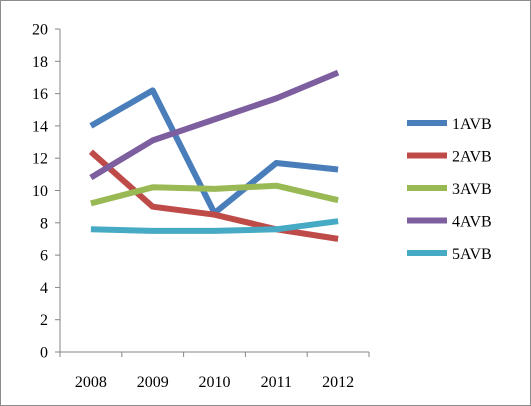  Describe the element at coordinates (40, 126) in the screenshot. I see `y-tick-label: 14` at that location.